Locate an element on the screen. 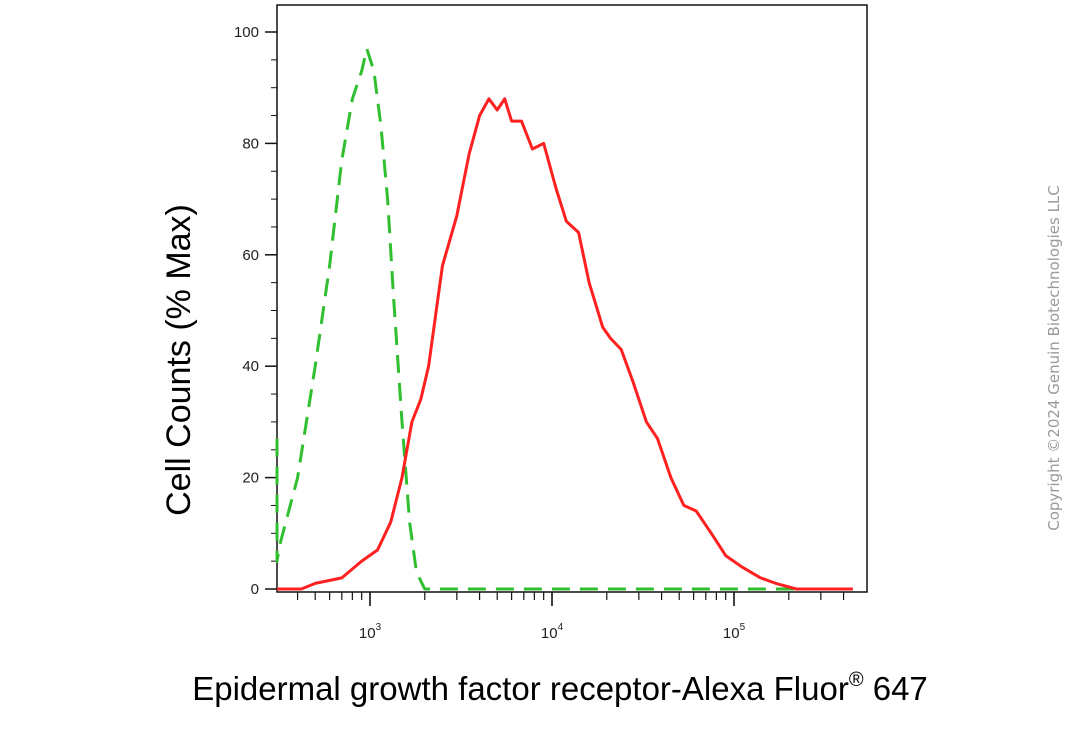 The width and height of the screenshot is (1087, 730). x-tick-exponent: 3 is located at coordinates (379, 627).